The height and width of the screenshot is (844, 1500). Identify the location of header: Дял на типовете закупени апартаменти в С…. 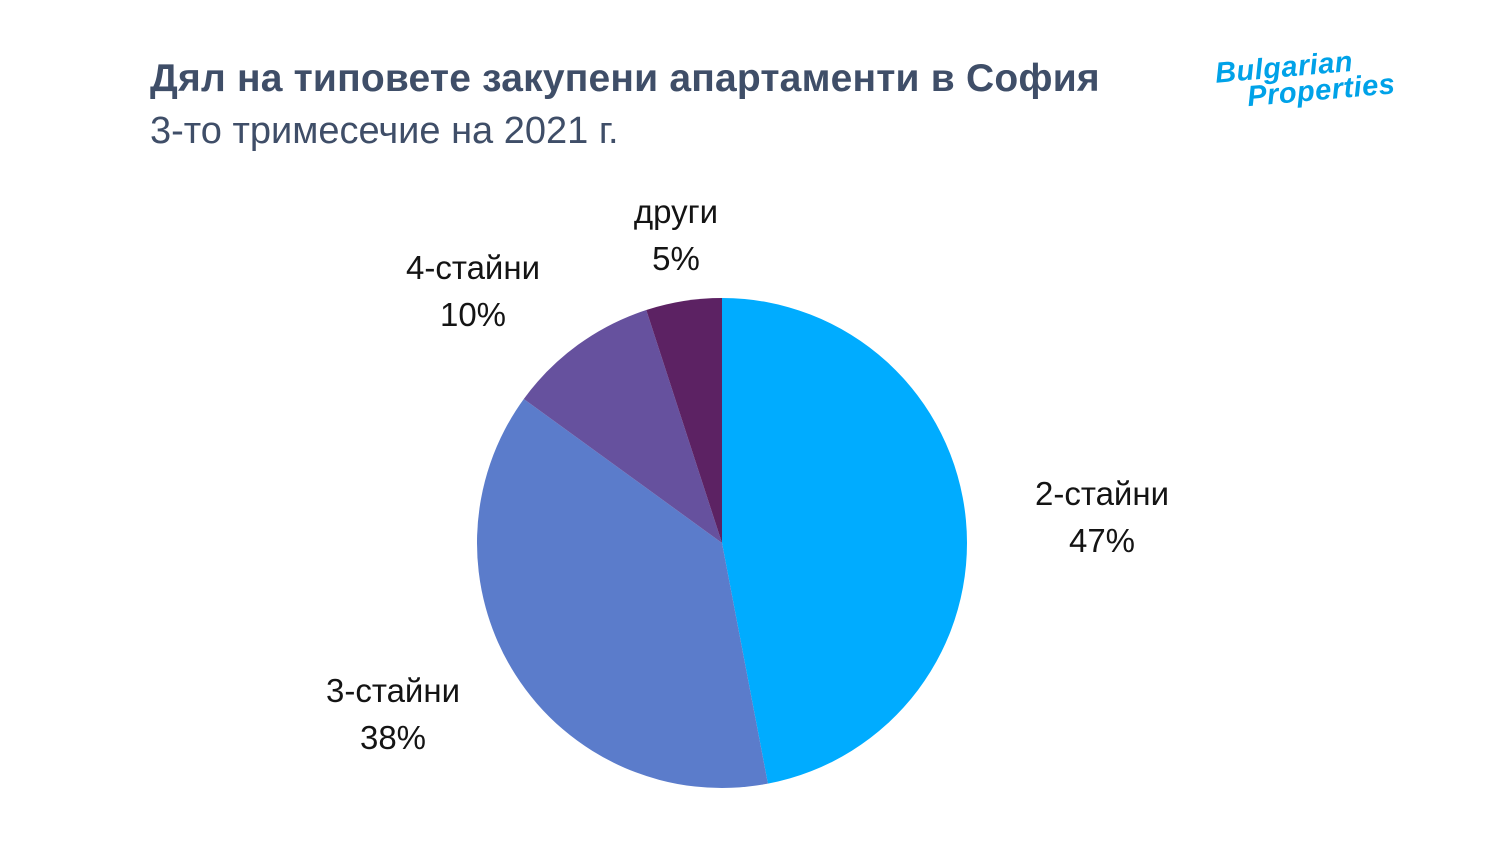
(625, 105).